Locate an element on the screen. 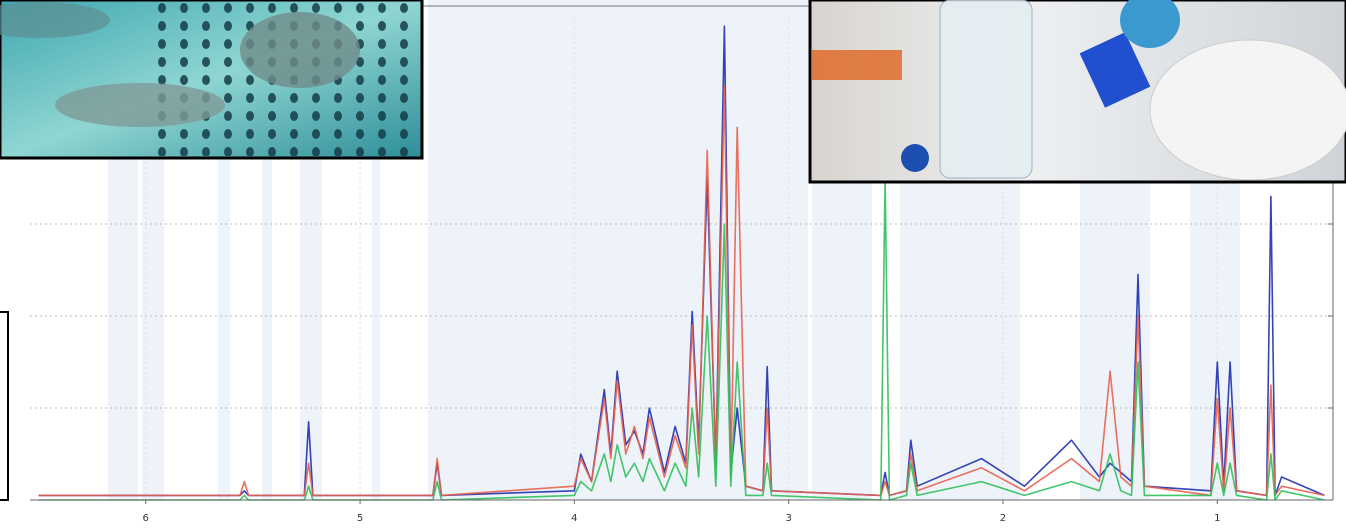 This screenshot has height=529, width=1346. x-tick-label: 2 is located at coordinates (1003, 518).